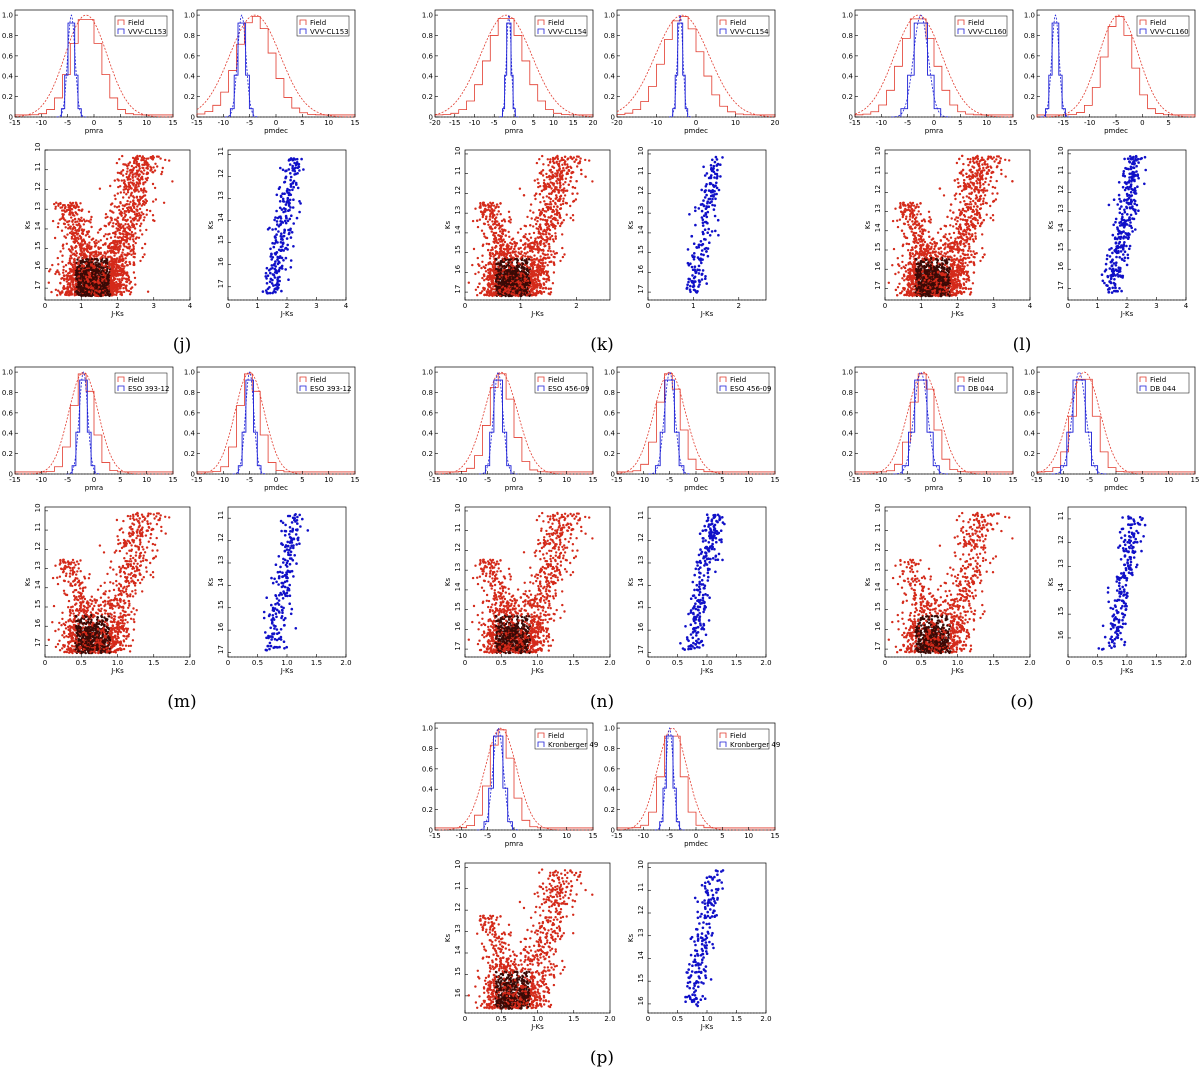 This screenshot has height=1068, width=1200. What do you see at coordinates (609, 97) in the screenshot?
I see `y-tick-label: 0.2` at bounding box center [609, 97].